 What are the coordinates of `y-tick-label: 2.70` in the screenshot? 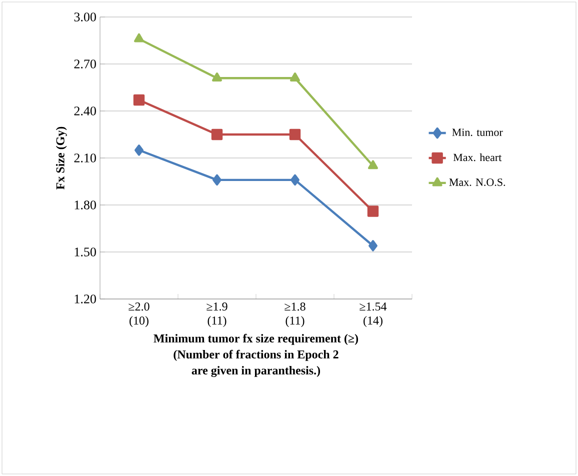 It's located at (85, 64).